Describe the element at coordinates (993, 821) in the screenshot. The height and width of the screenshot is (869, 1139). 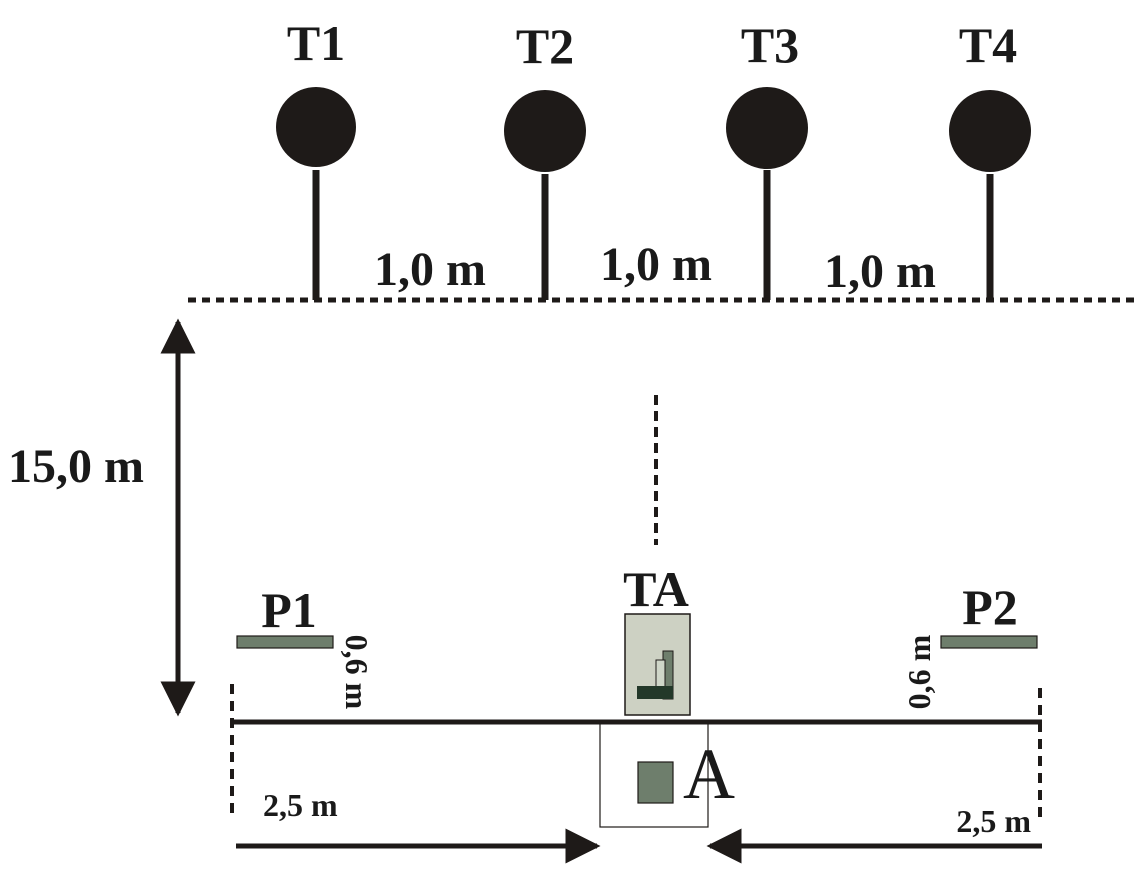
I see `right-lateral-label: 2,5 m` at that location.